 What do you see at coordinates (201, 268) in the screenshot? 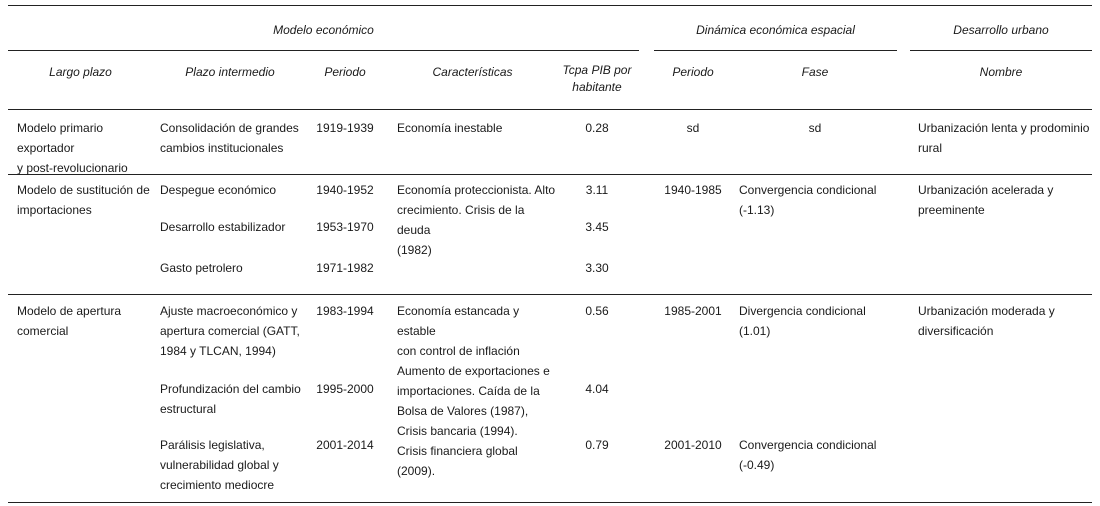
I see `cell-plazo-intermedio: Gasto petrolero` at bounding box center [201, 268].